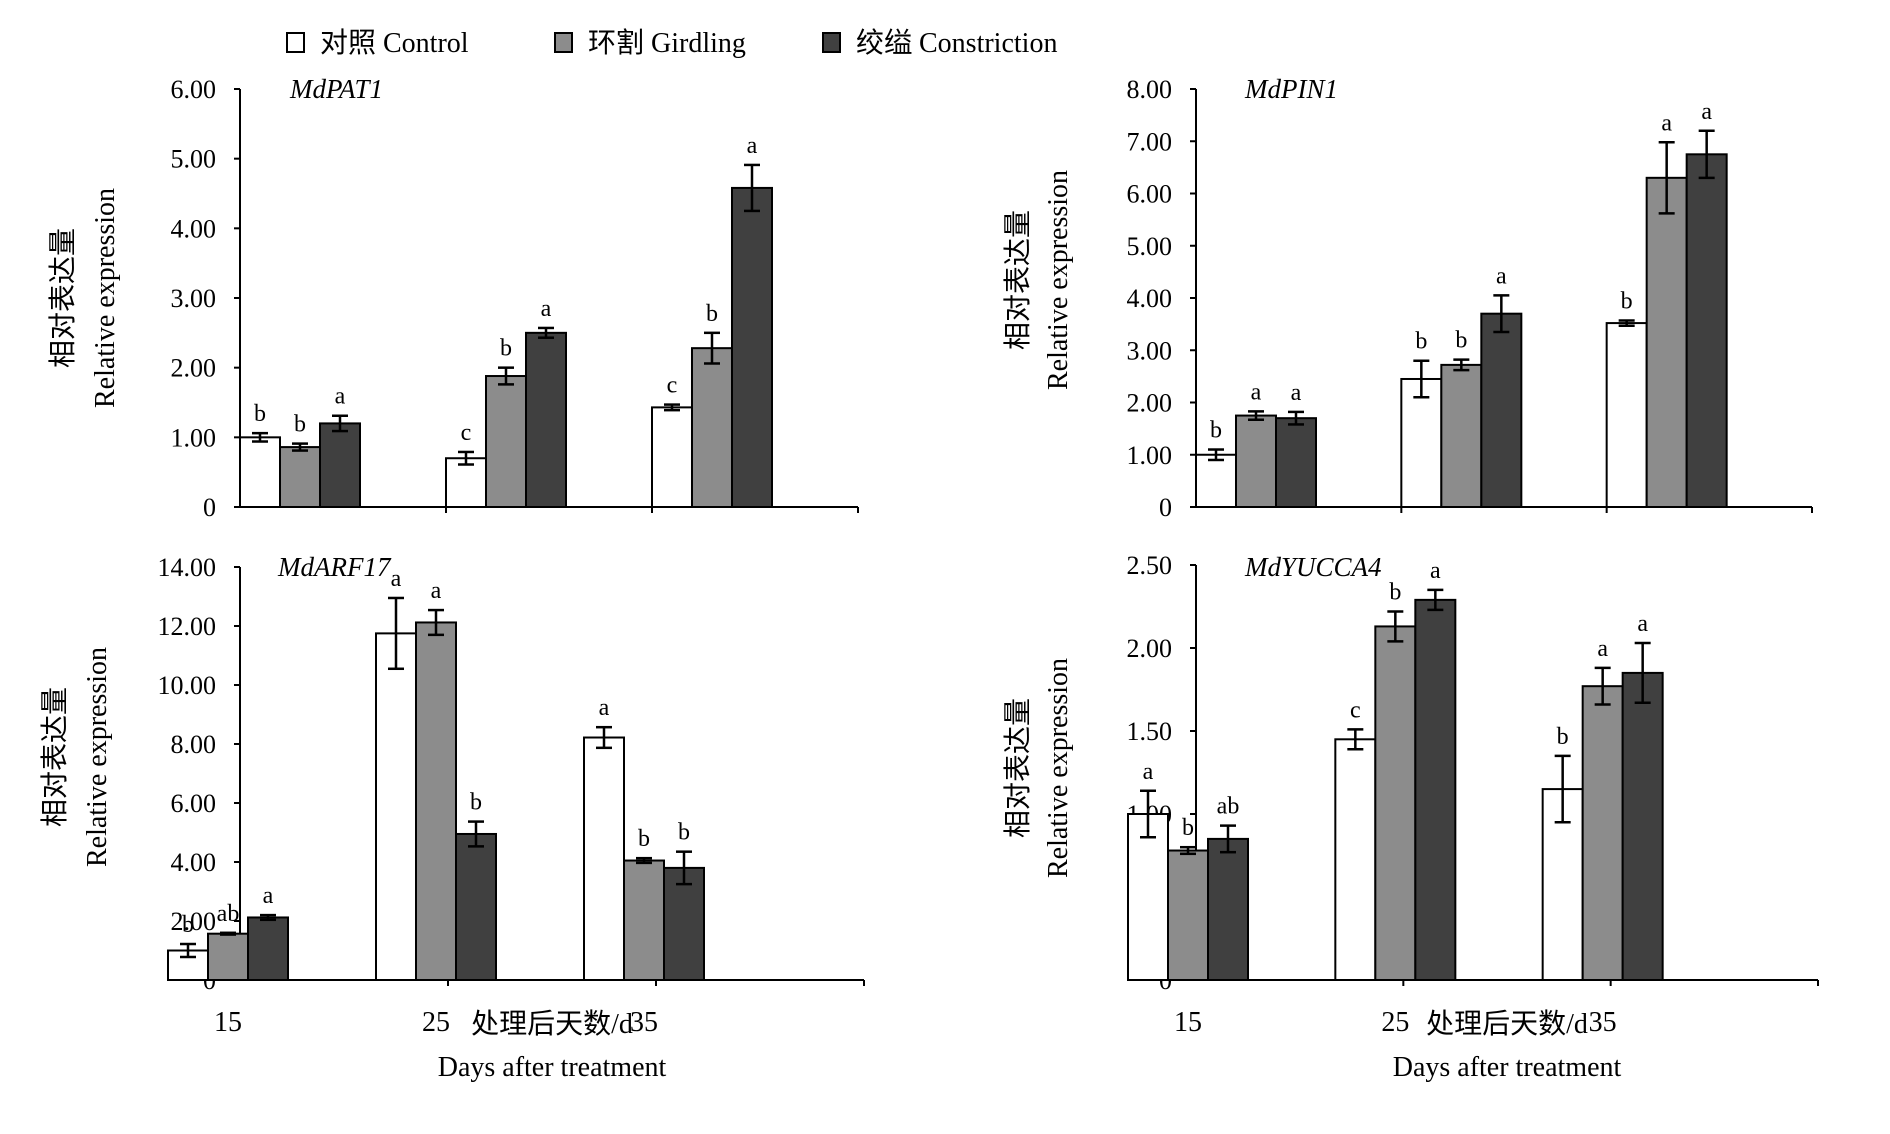 The image size is (1890, 1134). What do you see at coordinates (194, 744) in the screenshot?
I see `y-tick-label: 8.00` at bounding box center [194, 744].